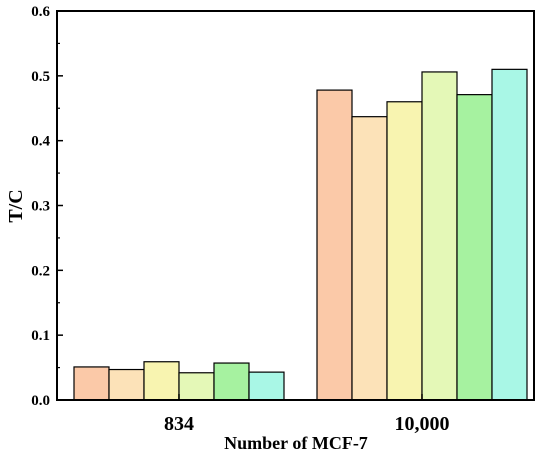 This screenshot has height=457, width=550. Describe the element at coordinates (439, 236) in the screenshot. I see `bar-cat2-s4` at that location.